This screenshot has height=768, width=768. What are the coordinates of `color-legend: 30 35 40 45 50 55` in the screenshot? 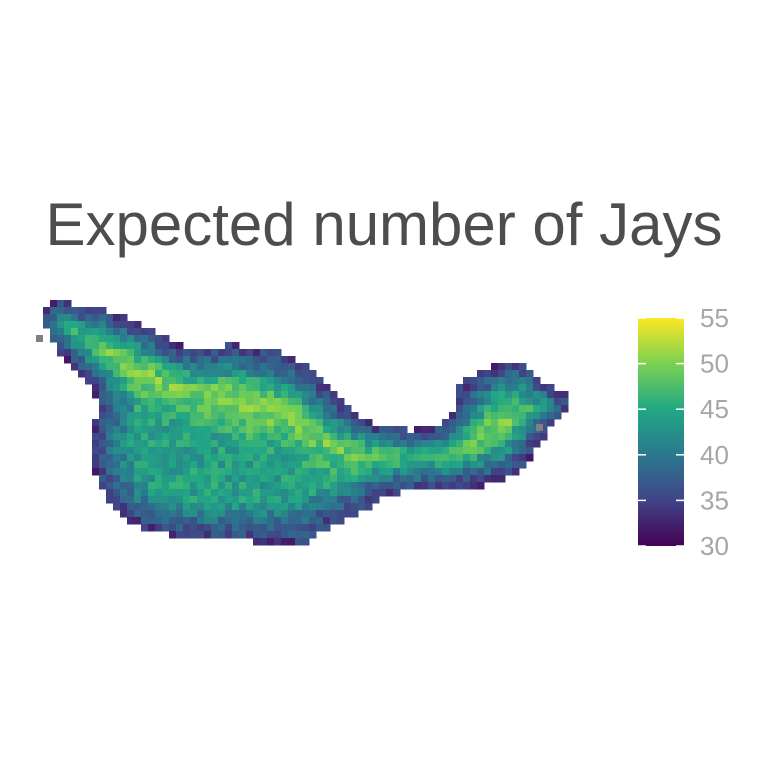 It's located at (683, 432).